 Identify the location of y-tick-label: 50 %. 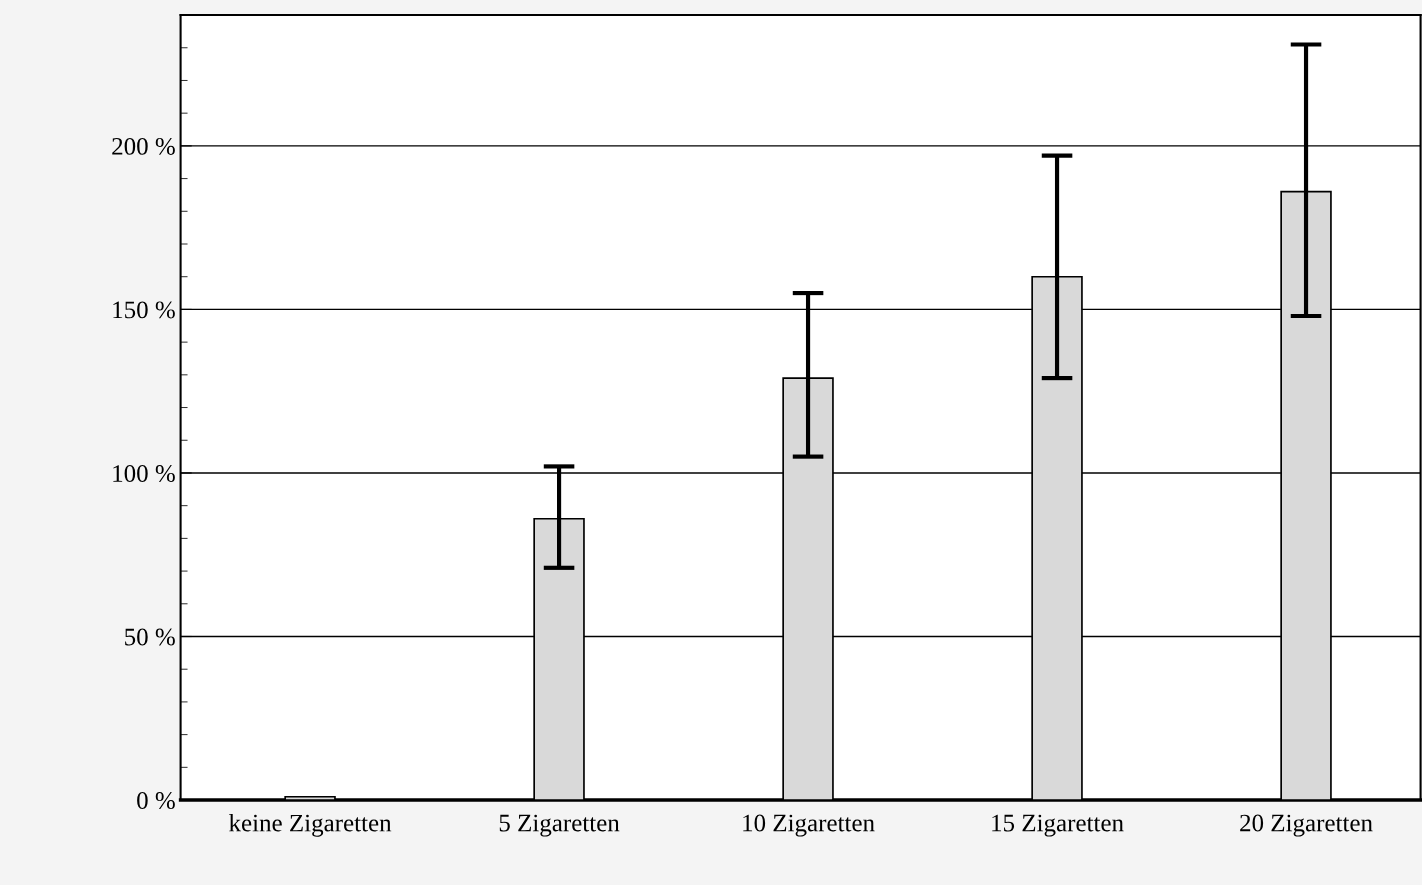
(150, 637).